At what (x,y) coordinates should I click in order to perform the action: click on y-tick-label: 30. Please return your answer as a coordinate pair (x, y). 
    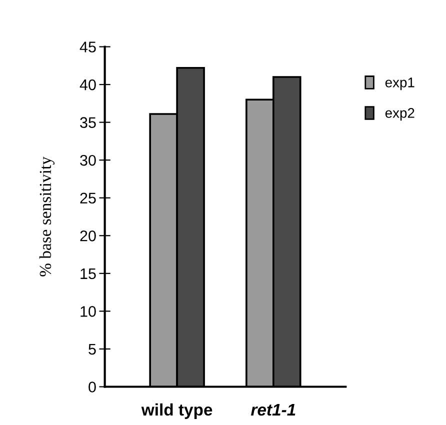
    Looking at the image, I should click on (88, 160).